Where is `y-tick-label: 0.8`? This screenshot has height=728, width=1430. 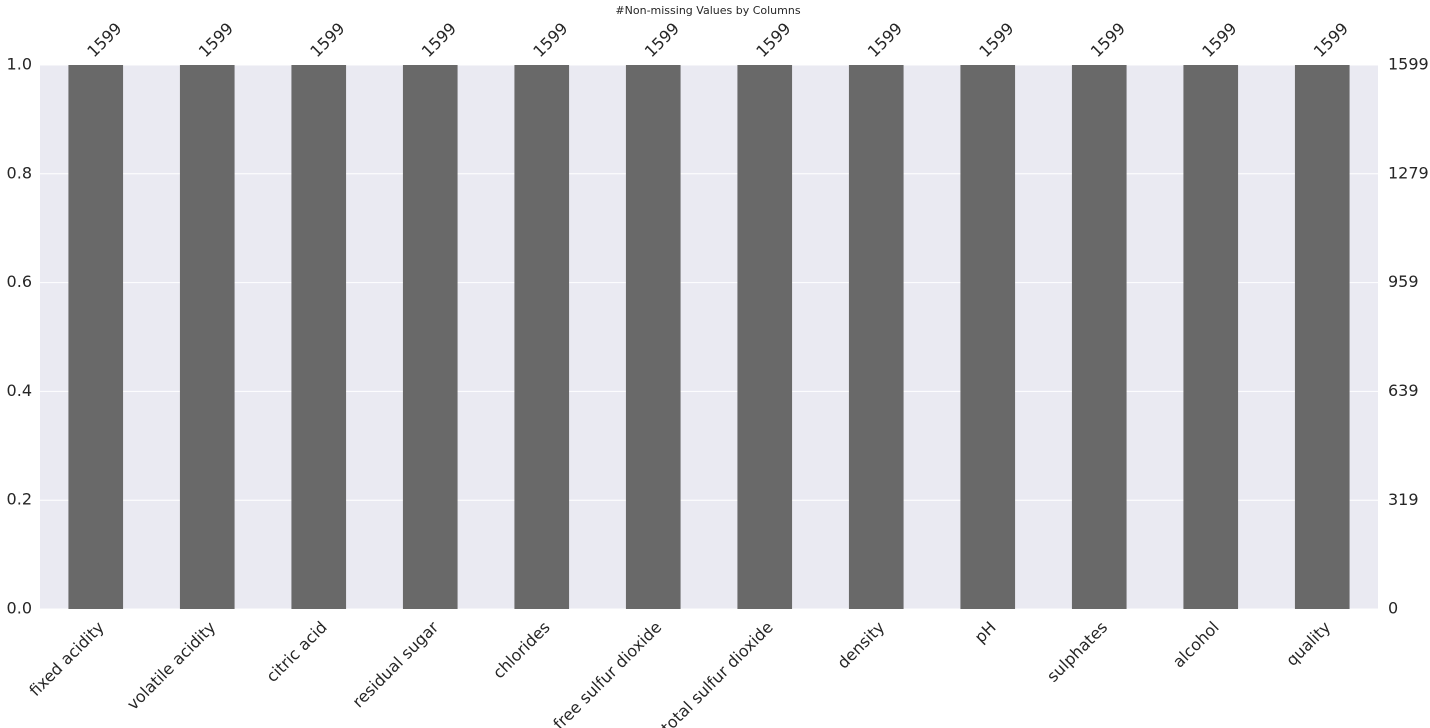 y-tick-label: 0.8 is located at coordinates (19, 172).